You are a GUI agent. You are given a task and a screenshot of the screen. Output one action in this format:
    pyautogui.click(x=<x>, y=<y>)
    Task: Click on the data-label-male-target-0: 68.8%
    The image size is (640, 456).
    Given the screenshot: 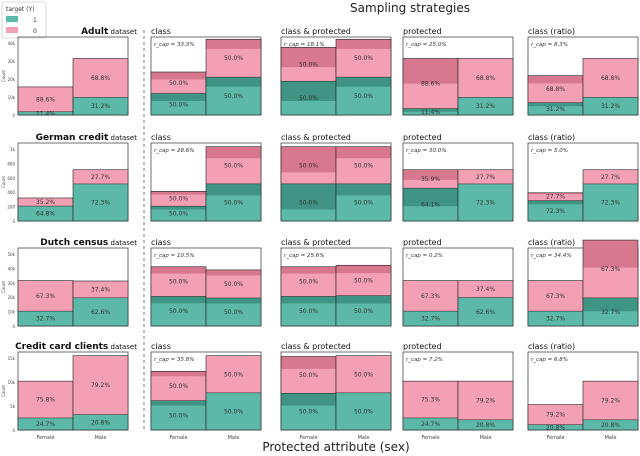 What is the action you would take?
    pyautogui.click(x=100, y=78)
    